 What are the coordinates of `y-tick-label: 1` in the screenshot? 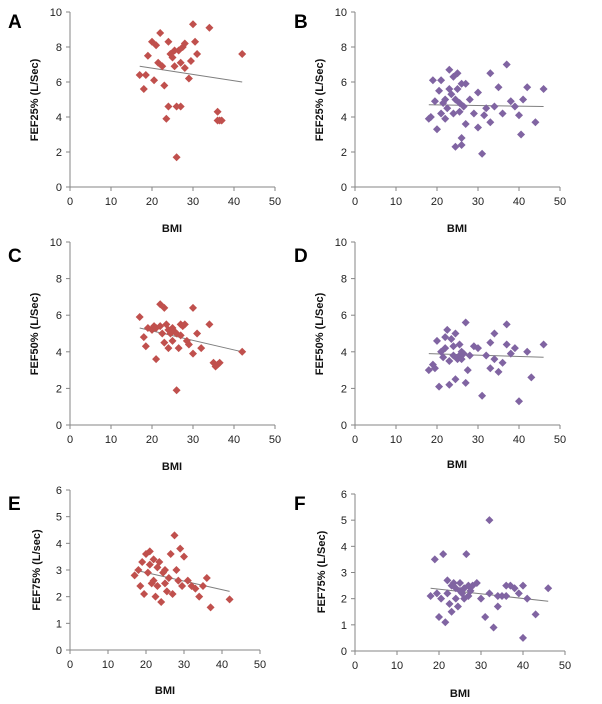 It's located at (59, 624).